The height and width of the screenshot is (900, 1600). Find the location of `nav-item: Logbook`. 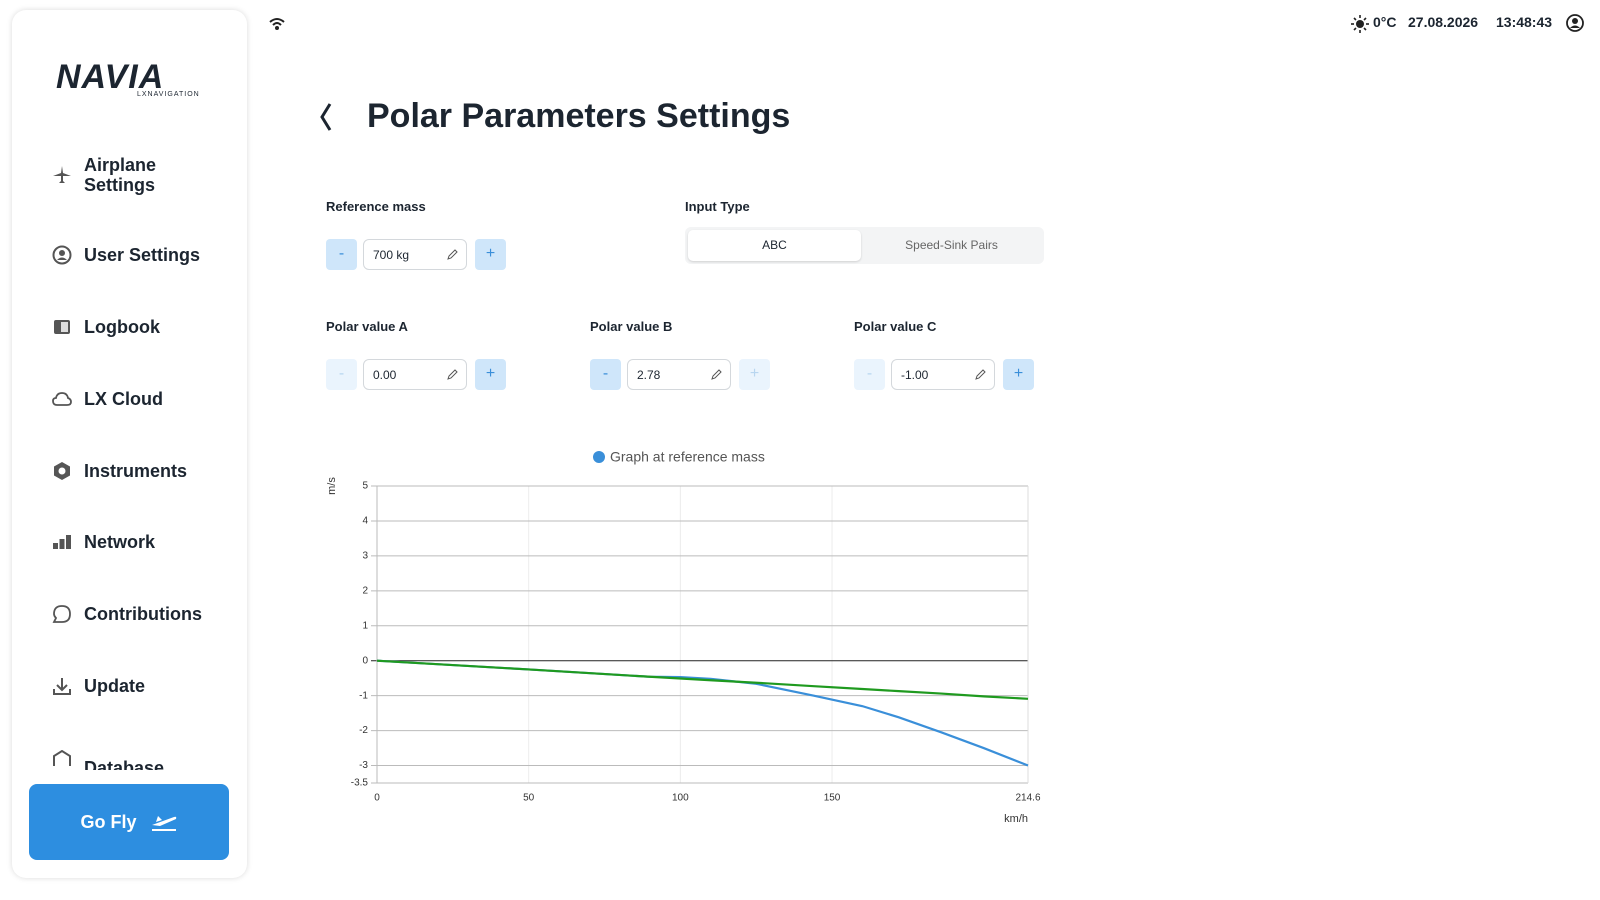

nav-item: Logbook is located at coordinates (122, 327).